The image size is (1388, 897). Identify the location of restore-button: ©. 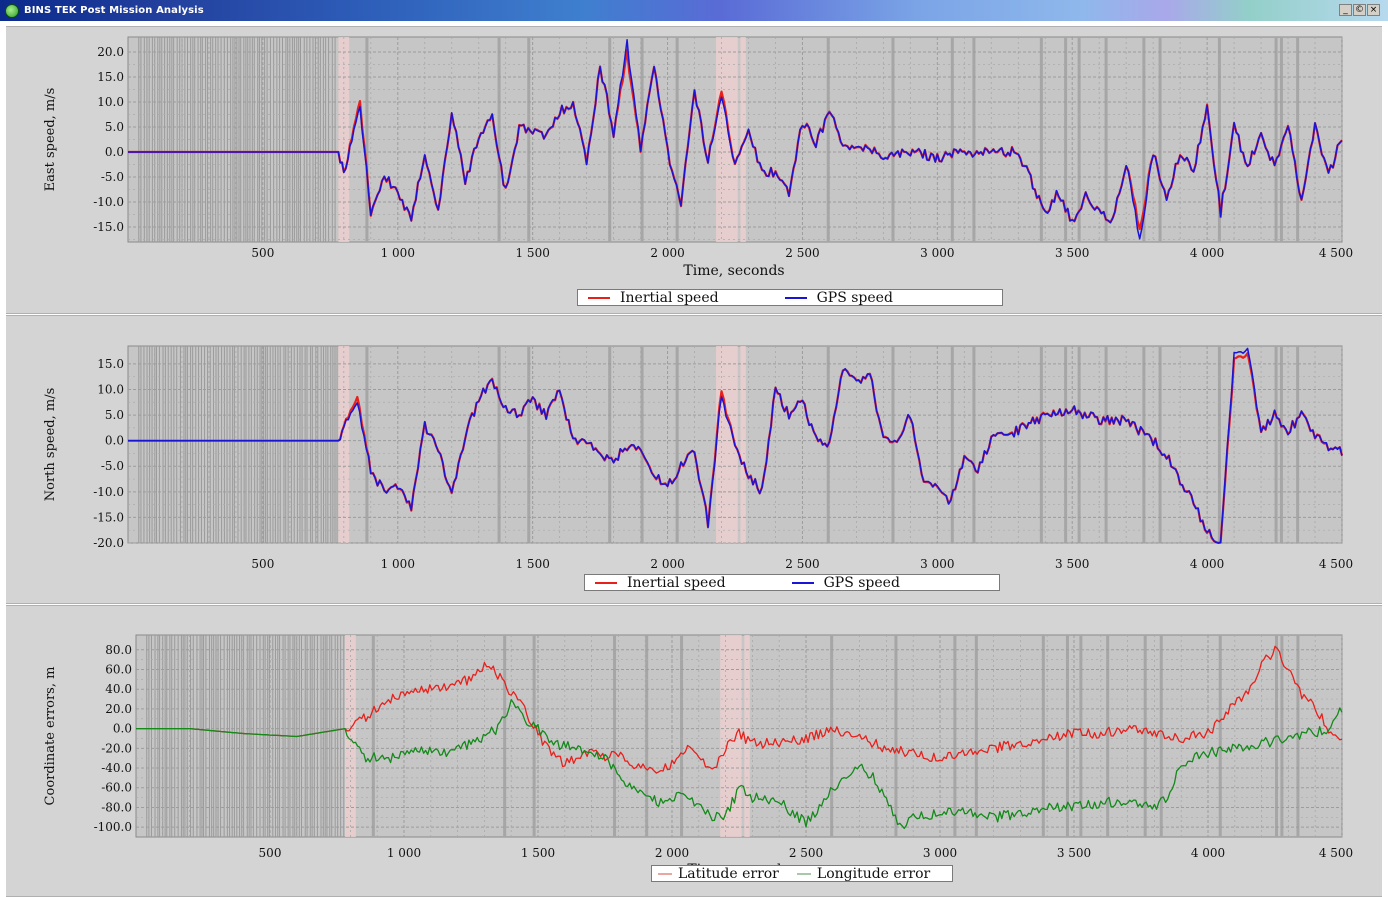
(1359, 10).